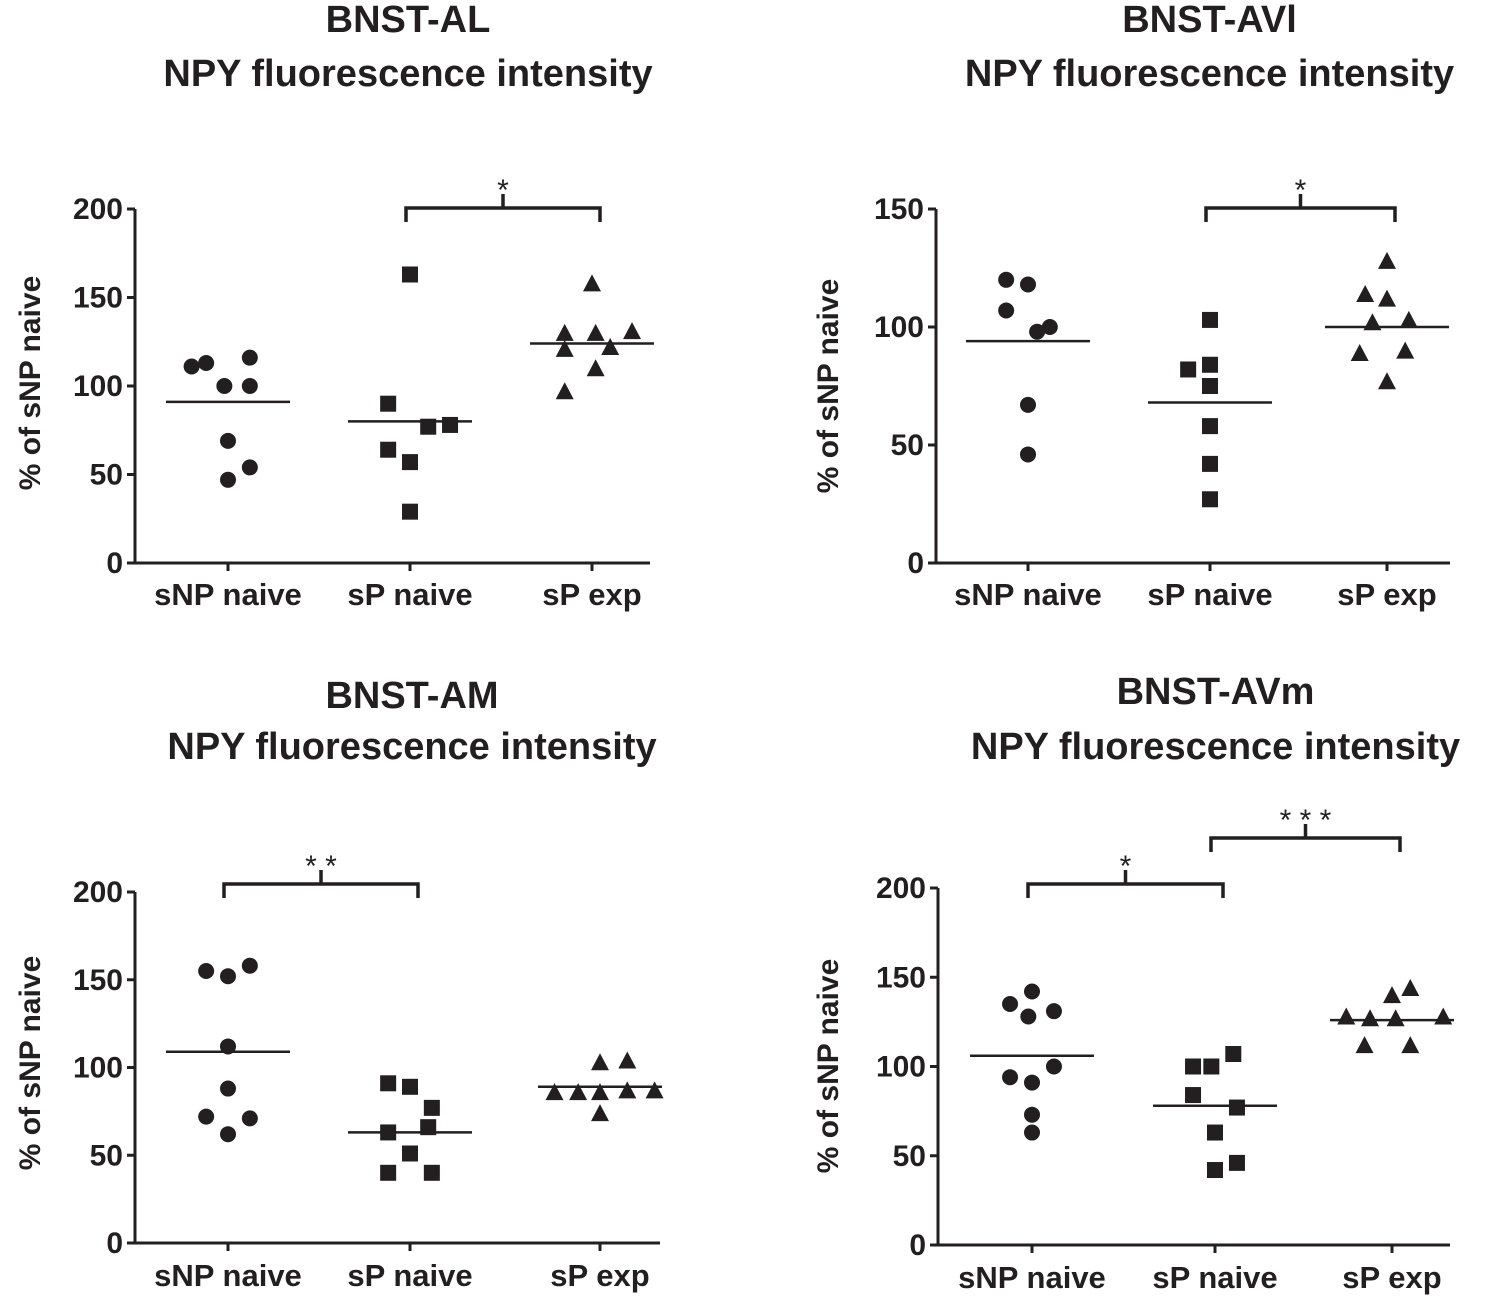 This screenshot has height=1298, width=1503. I want to click on significance-label: *, so click(503, 190).